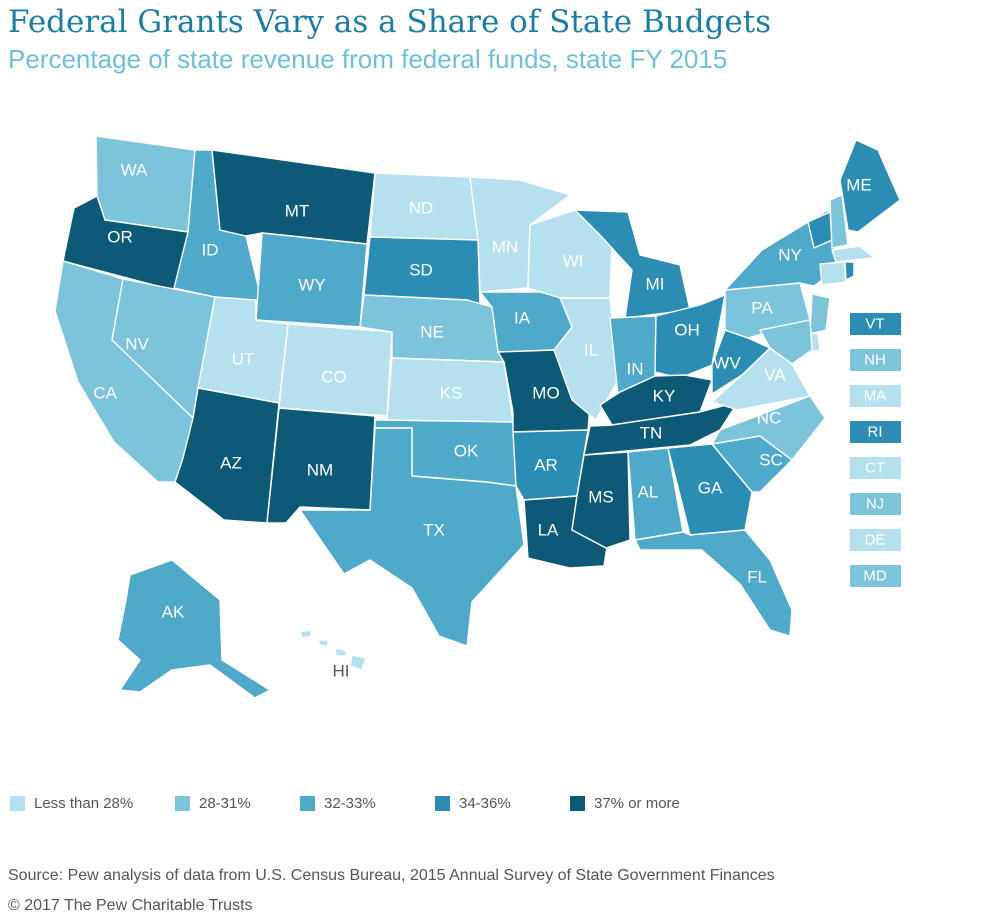 Image resolution: width=991 pixels, height=921 pixels. I want to click on state-label-TN: TN, so click(651, 433).